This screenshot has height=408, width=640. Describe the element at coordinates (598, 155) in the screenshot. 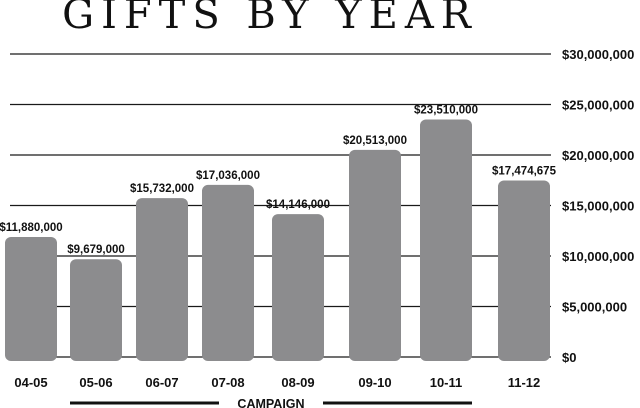

I see `y-tick-label: $20,000,000` at that location.